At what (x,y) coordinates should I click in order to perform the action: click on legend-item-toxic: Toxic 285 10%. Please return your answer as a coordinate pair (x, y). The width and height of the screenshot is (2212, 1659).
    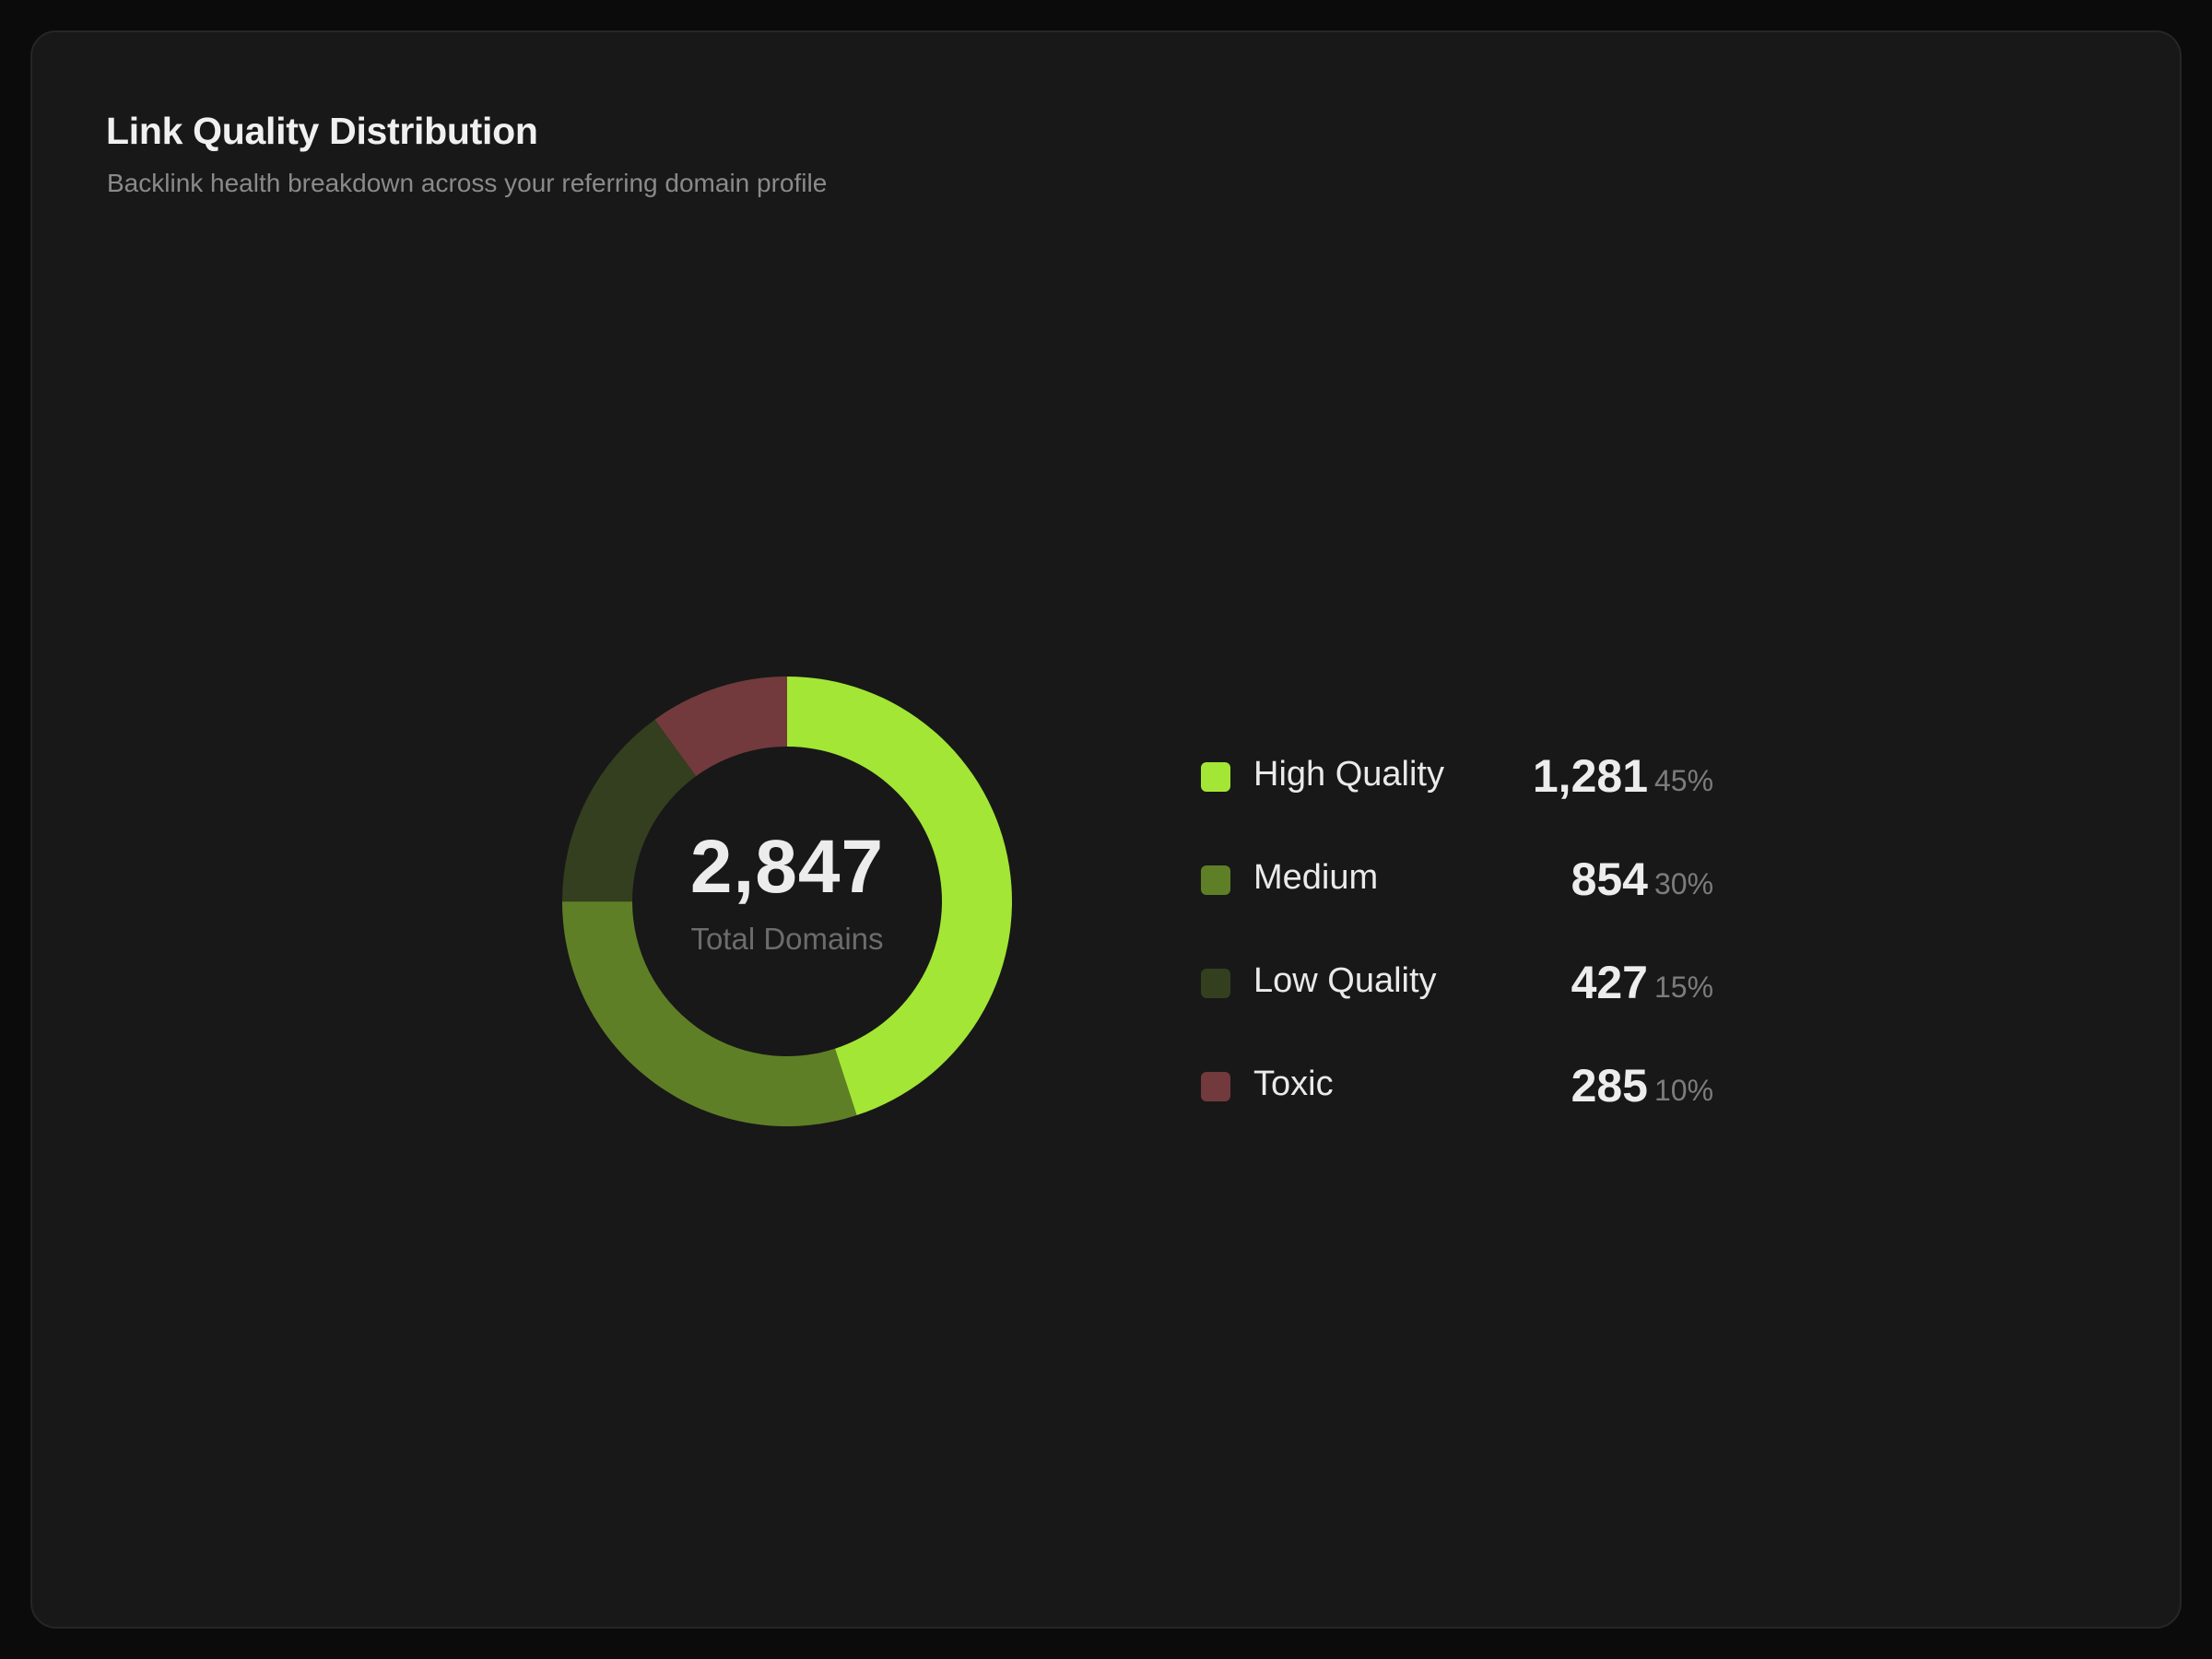
    Looking at the image, I should click on (1461, 1103).